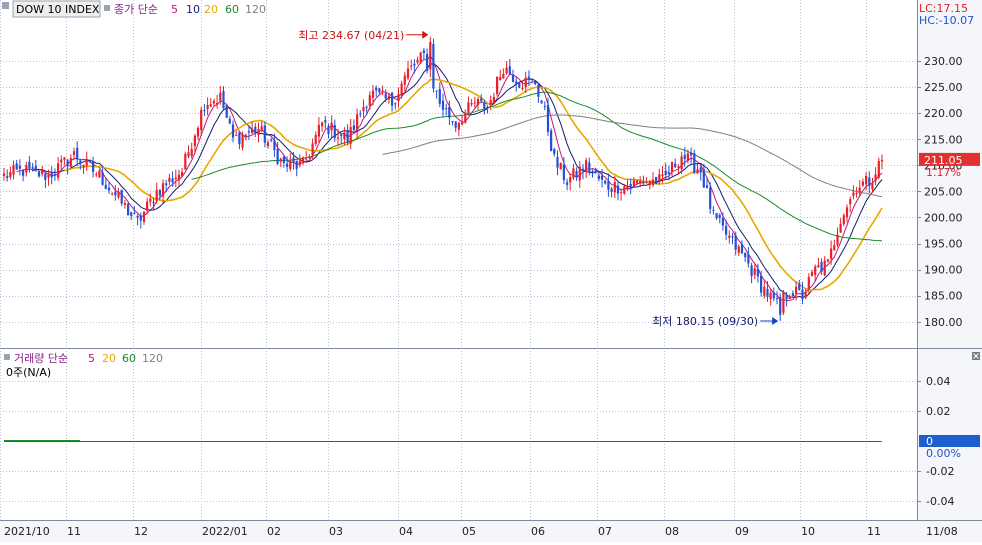 Image resolution: width=982 pixels, height=545 pixels. Describe the element at coordinates (211, 9) in the screenshot. I see `ma20-legend: 20` at that location.